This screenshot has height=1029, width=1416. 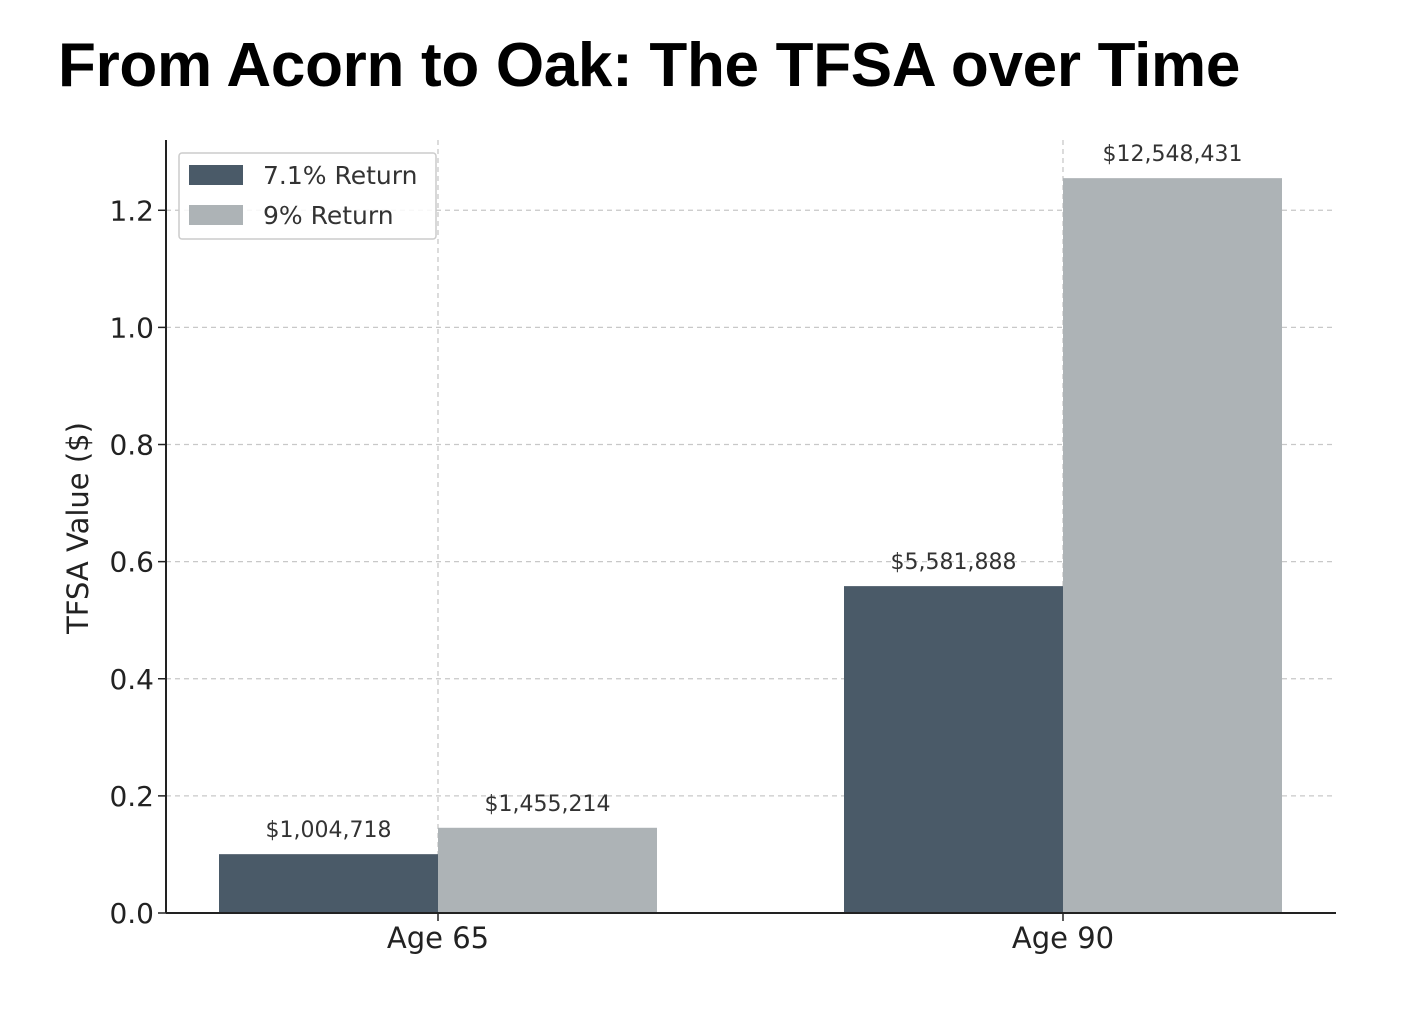 What do you see at coordinates (340, 175) in the screenshot?
I see `legend-label: 7.1% Return` at bounding box center [340, 175].